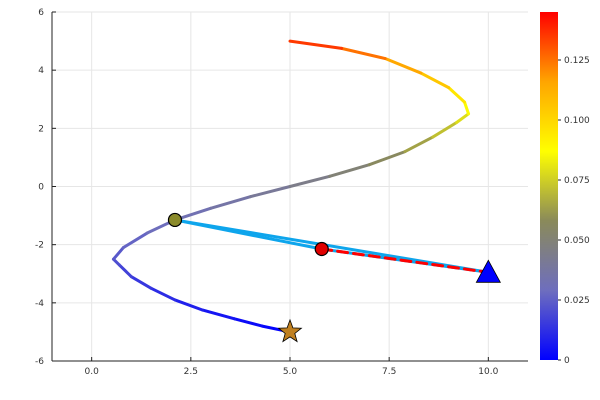 Image resolution: width=600 pixels, height=400 pixels. Describe the element at coordinates (488, 271) in the screenshot. I see `triangle-marker` at that location.